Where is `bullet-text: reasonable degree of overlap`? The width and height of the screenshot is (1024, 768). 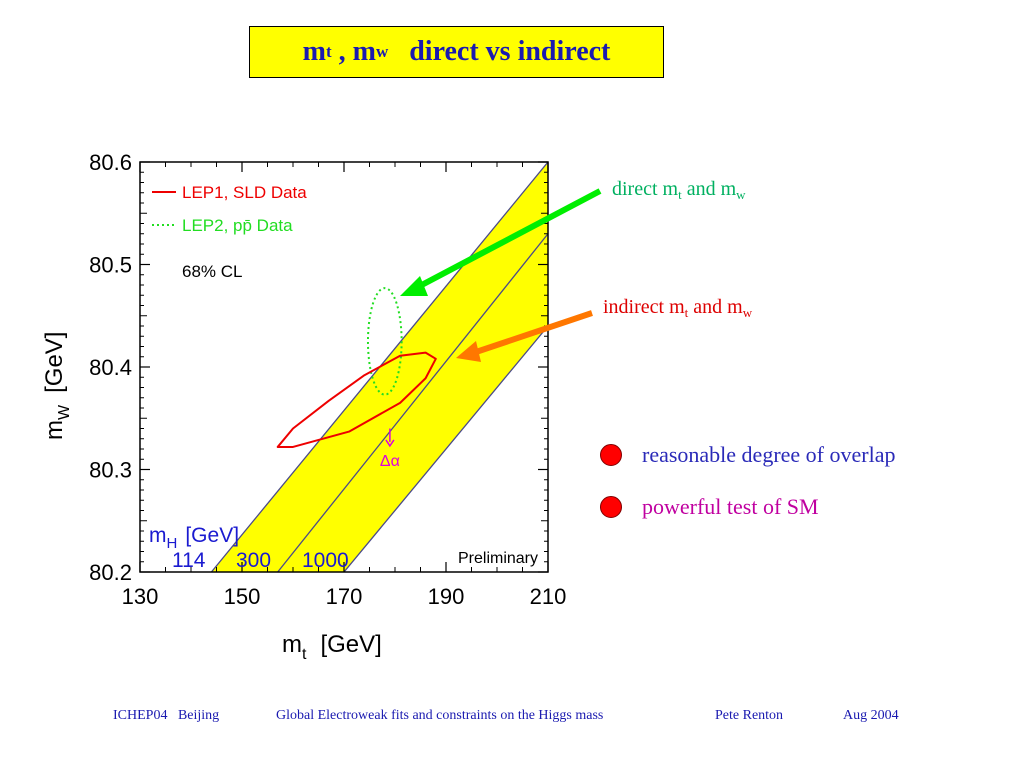 bullet-text: reasonable degree of overlap is located at coordinates (769, 454).